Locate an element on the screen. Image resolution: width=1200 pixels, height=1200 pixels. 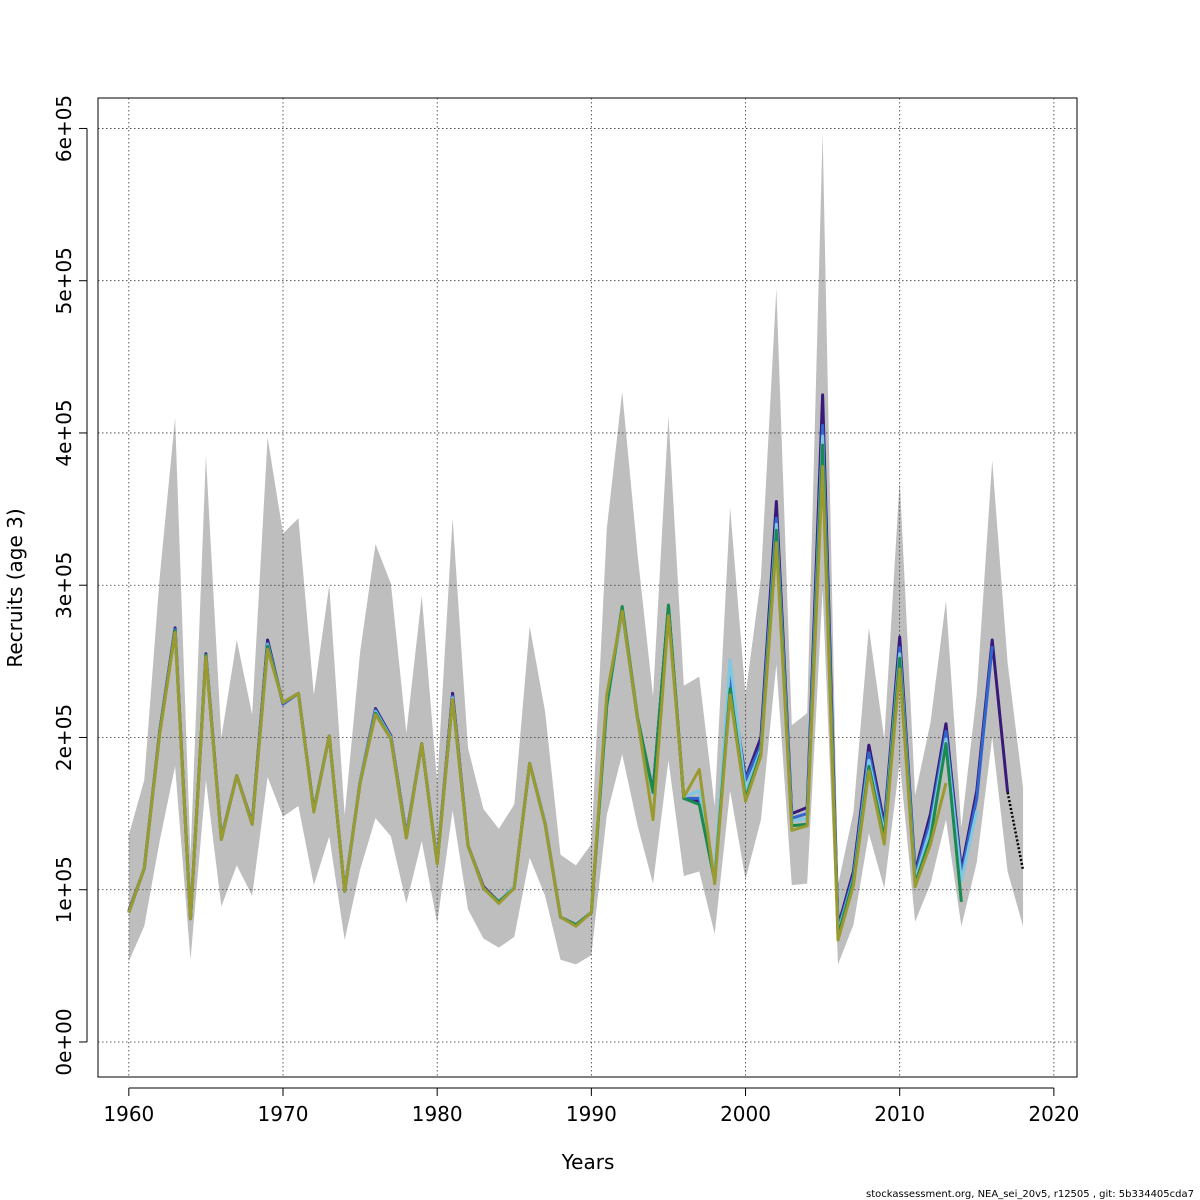
x-tick-label: 2010 is located at coordinates (899, 1114).